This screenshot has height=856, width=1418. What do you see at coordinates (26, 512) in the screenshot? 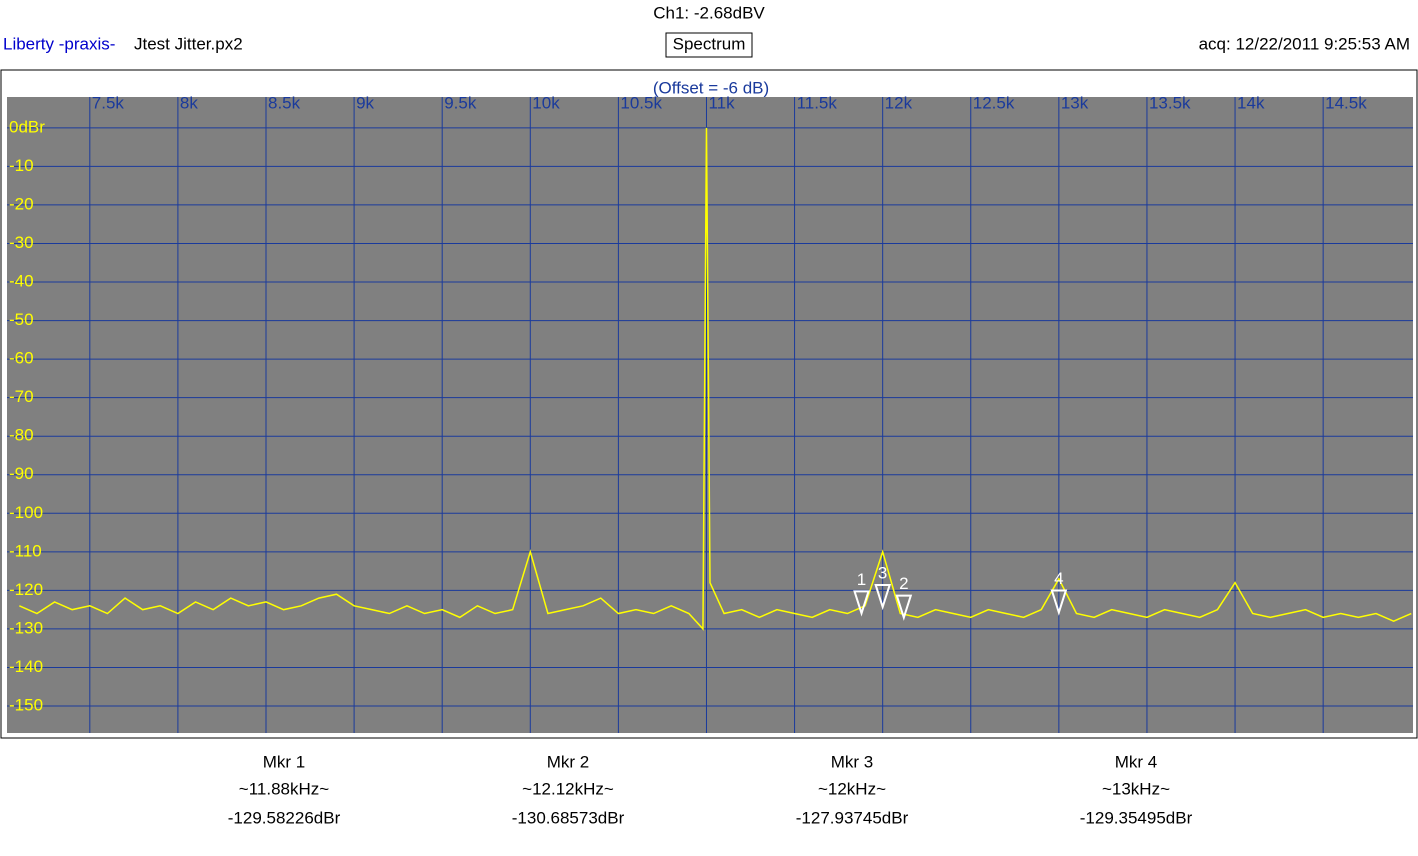
I see `y-tick-label: -100` at bounding box center [26, 512].